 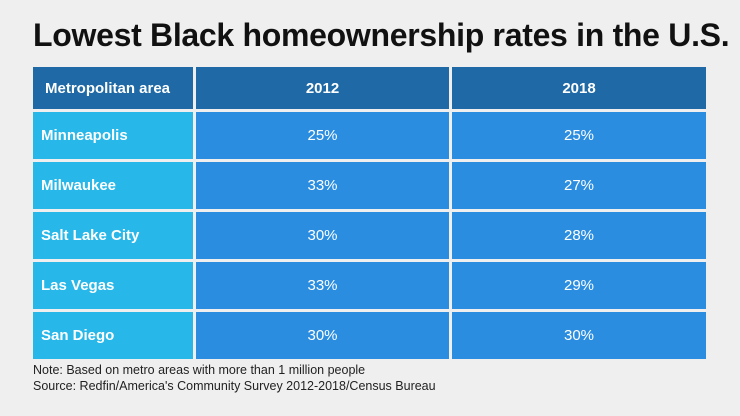 I want to click on row-label: Minneapolis, so click(x=113, y=134).